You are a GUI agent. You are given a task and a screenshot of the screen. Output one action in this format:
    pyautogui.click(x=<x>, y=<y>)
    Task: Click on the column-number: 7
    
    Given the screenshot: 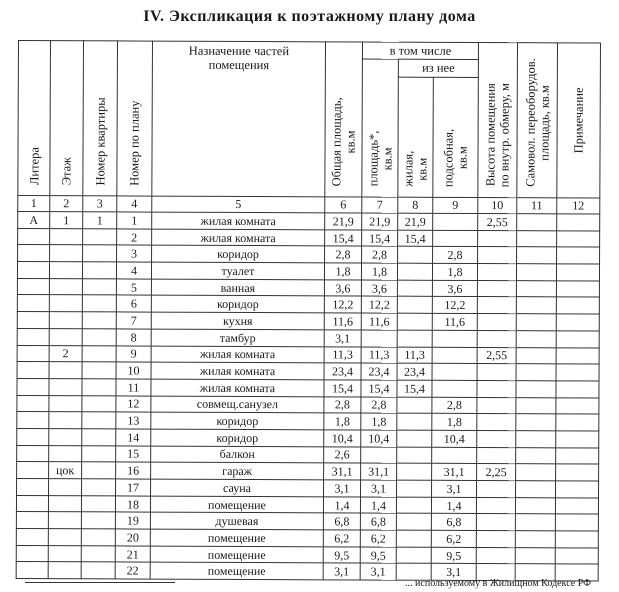 What is the action you would take?
    pyautogui.click(x=379, y=205)
    